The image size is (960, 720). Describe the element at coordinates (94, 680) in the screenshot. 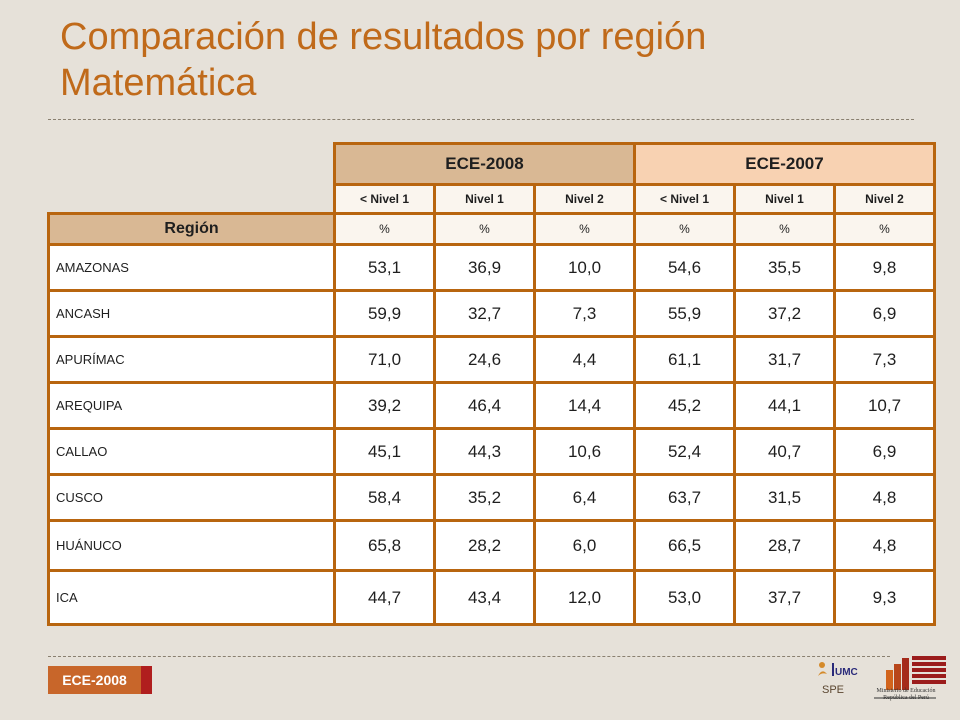

I see `footer-badge: ECE-2008` at that location.